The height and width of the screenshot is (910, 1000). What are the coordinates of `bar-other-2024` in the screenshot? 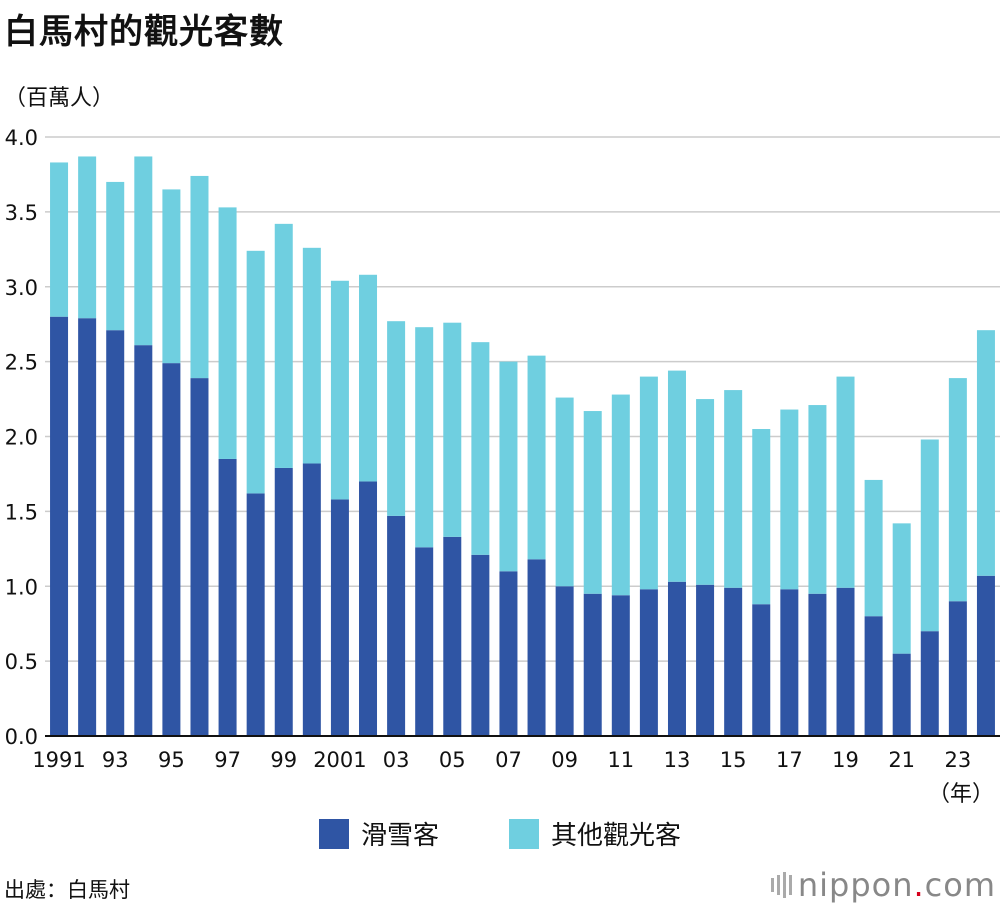 It's located at (985, 453).